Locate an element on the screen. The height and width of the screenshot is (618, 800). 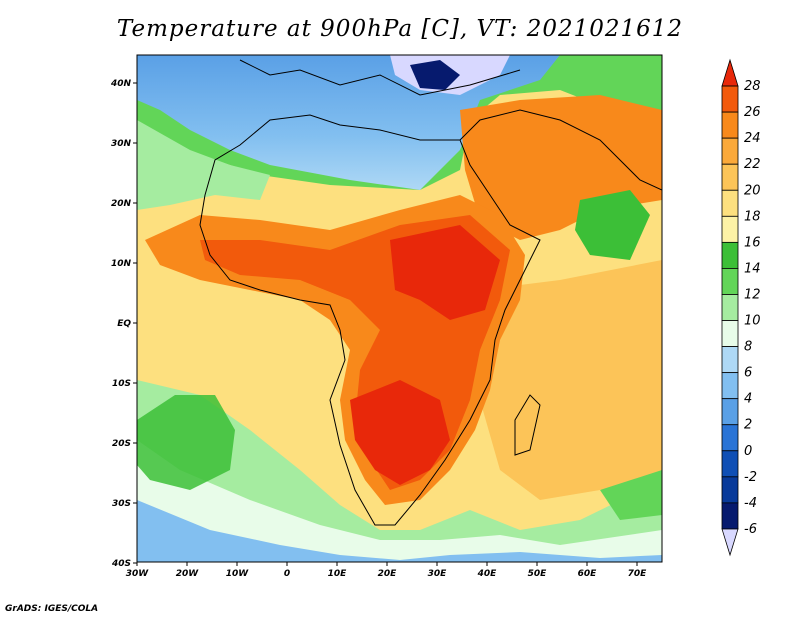
colorbar-label: 2 is located at coordinates (748, 425).